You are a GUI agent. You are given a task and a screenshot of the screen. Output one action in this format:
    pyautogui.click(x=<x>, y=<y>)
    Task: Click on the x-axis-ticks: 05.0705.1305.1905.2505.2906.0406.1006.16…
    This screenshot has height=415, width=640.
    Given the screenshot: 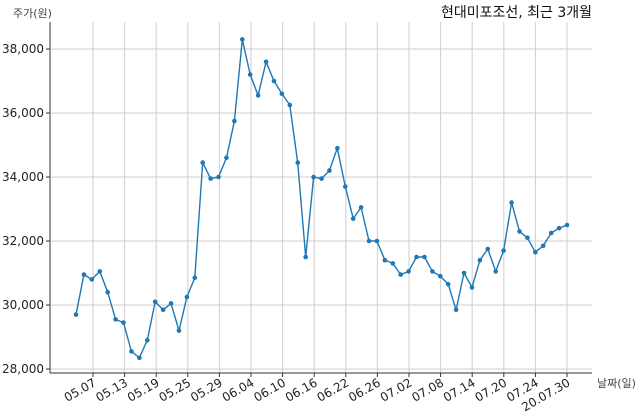 What is the action you would take?
    pyautogui.click(x=317, y=393)
    